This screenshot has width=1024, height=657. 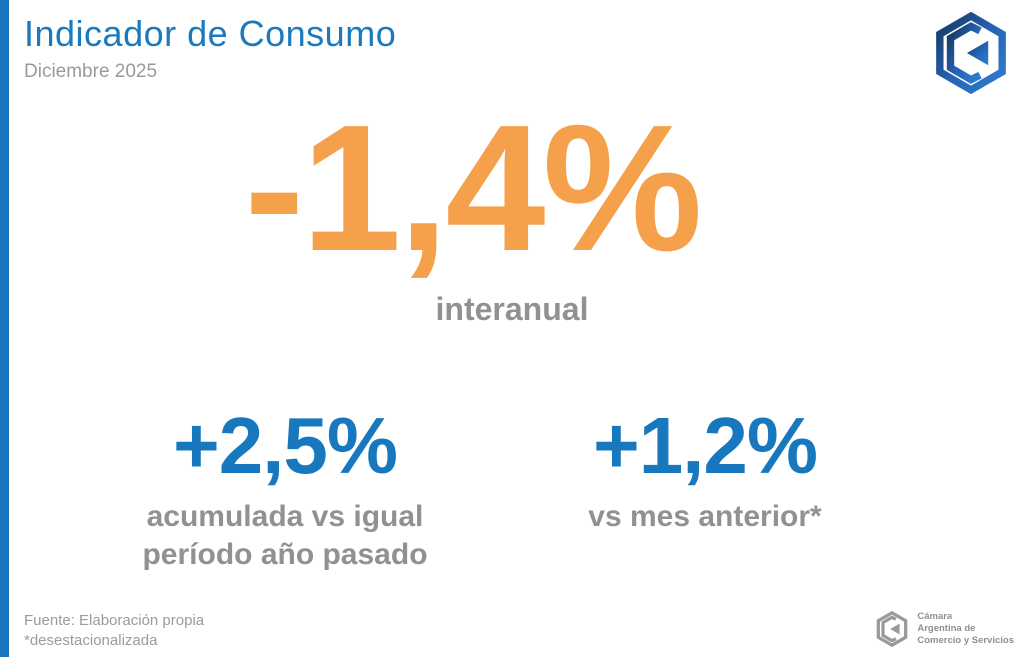 I want to click on brand-line: Argentina de, so click(x=946, y=629).